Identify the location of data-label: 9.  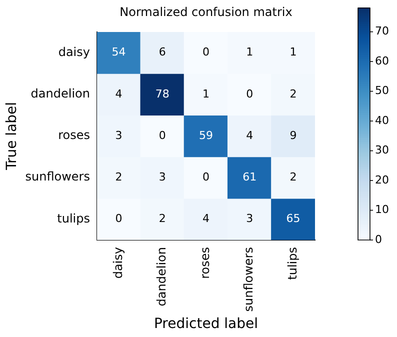
(293, 135).